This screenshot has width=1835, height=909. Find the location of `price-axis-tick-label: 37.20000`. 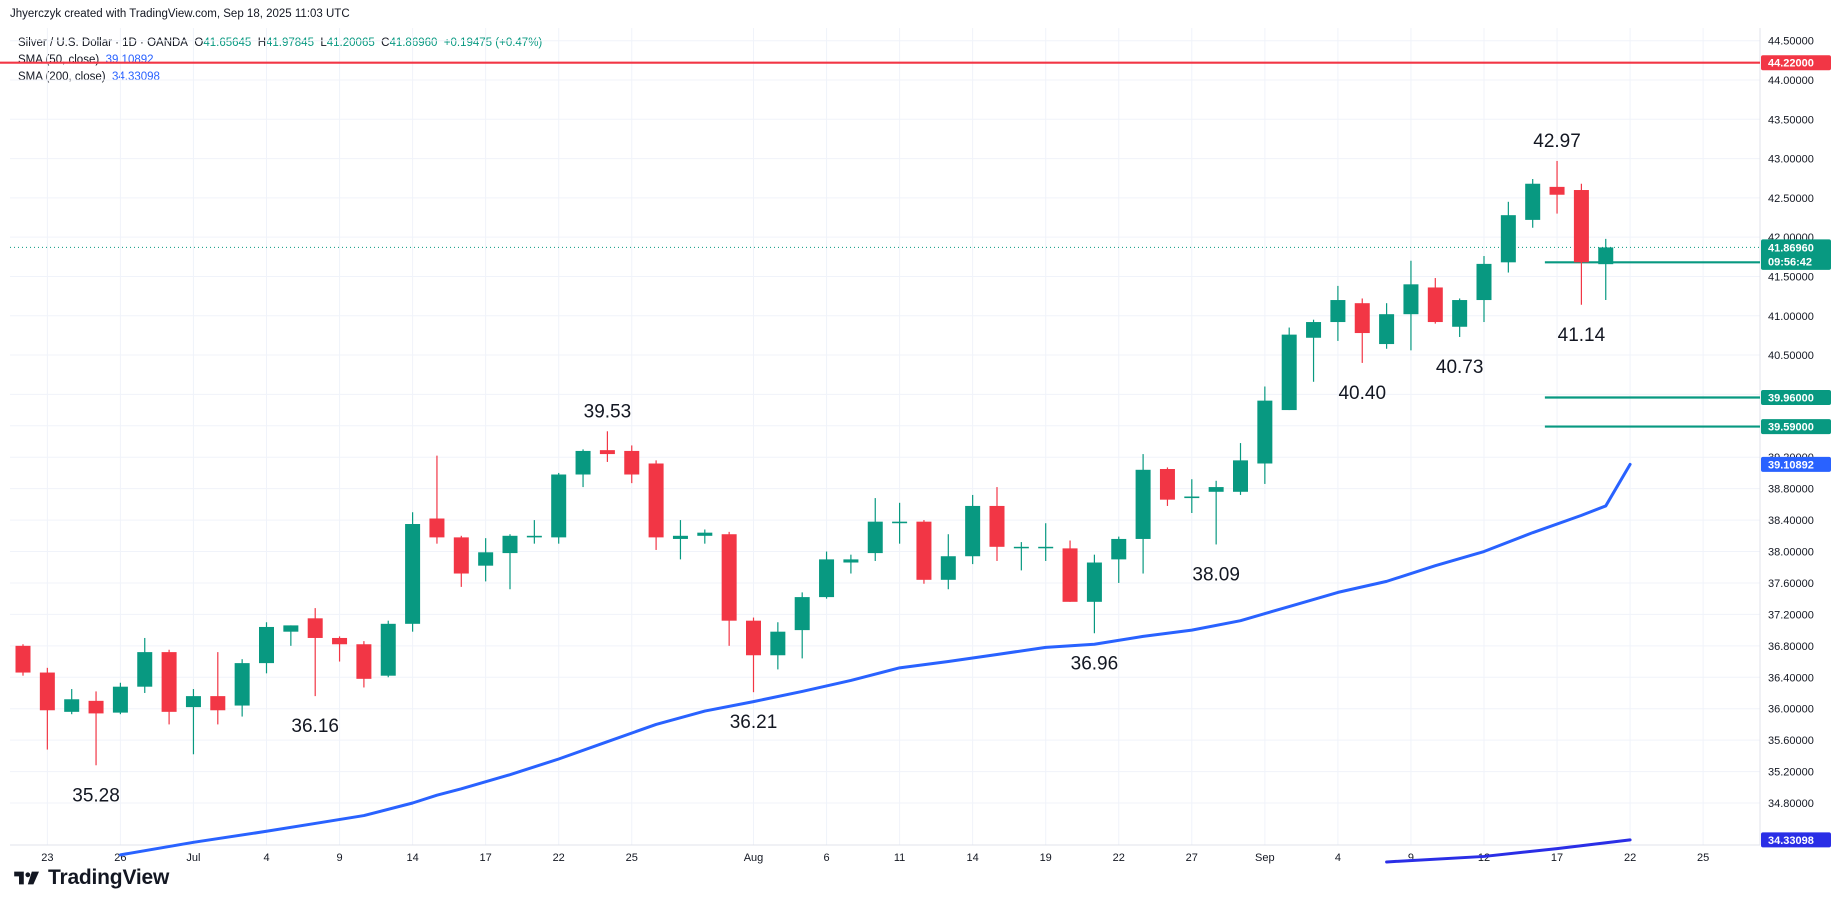

price-axis-tick-label: 37.20000 is located at coordinates (1791, 615).